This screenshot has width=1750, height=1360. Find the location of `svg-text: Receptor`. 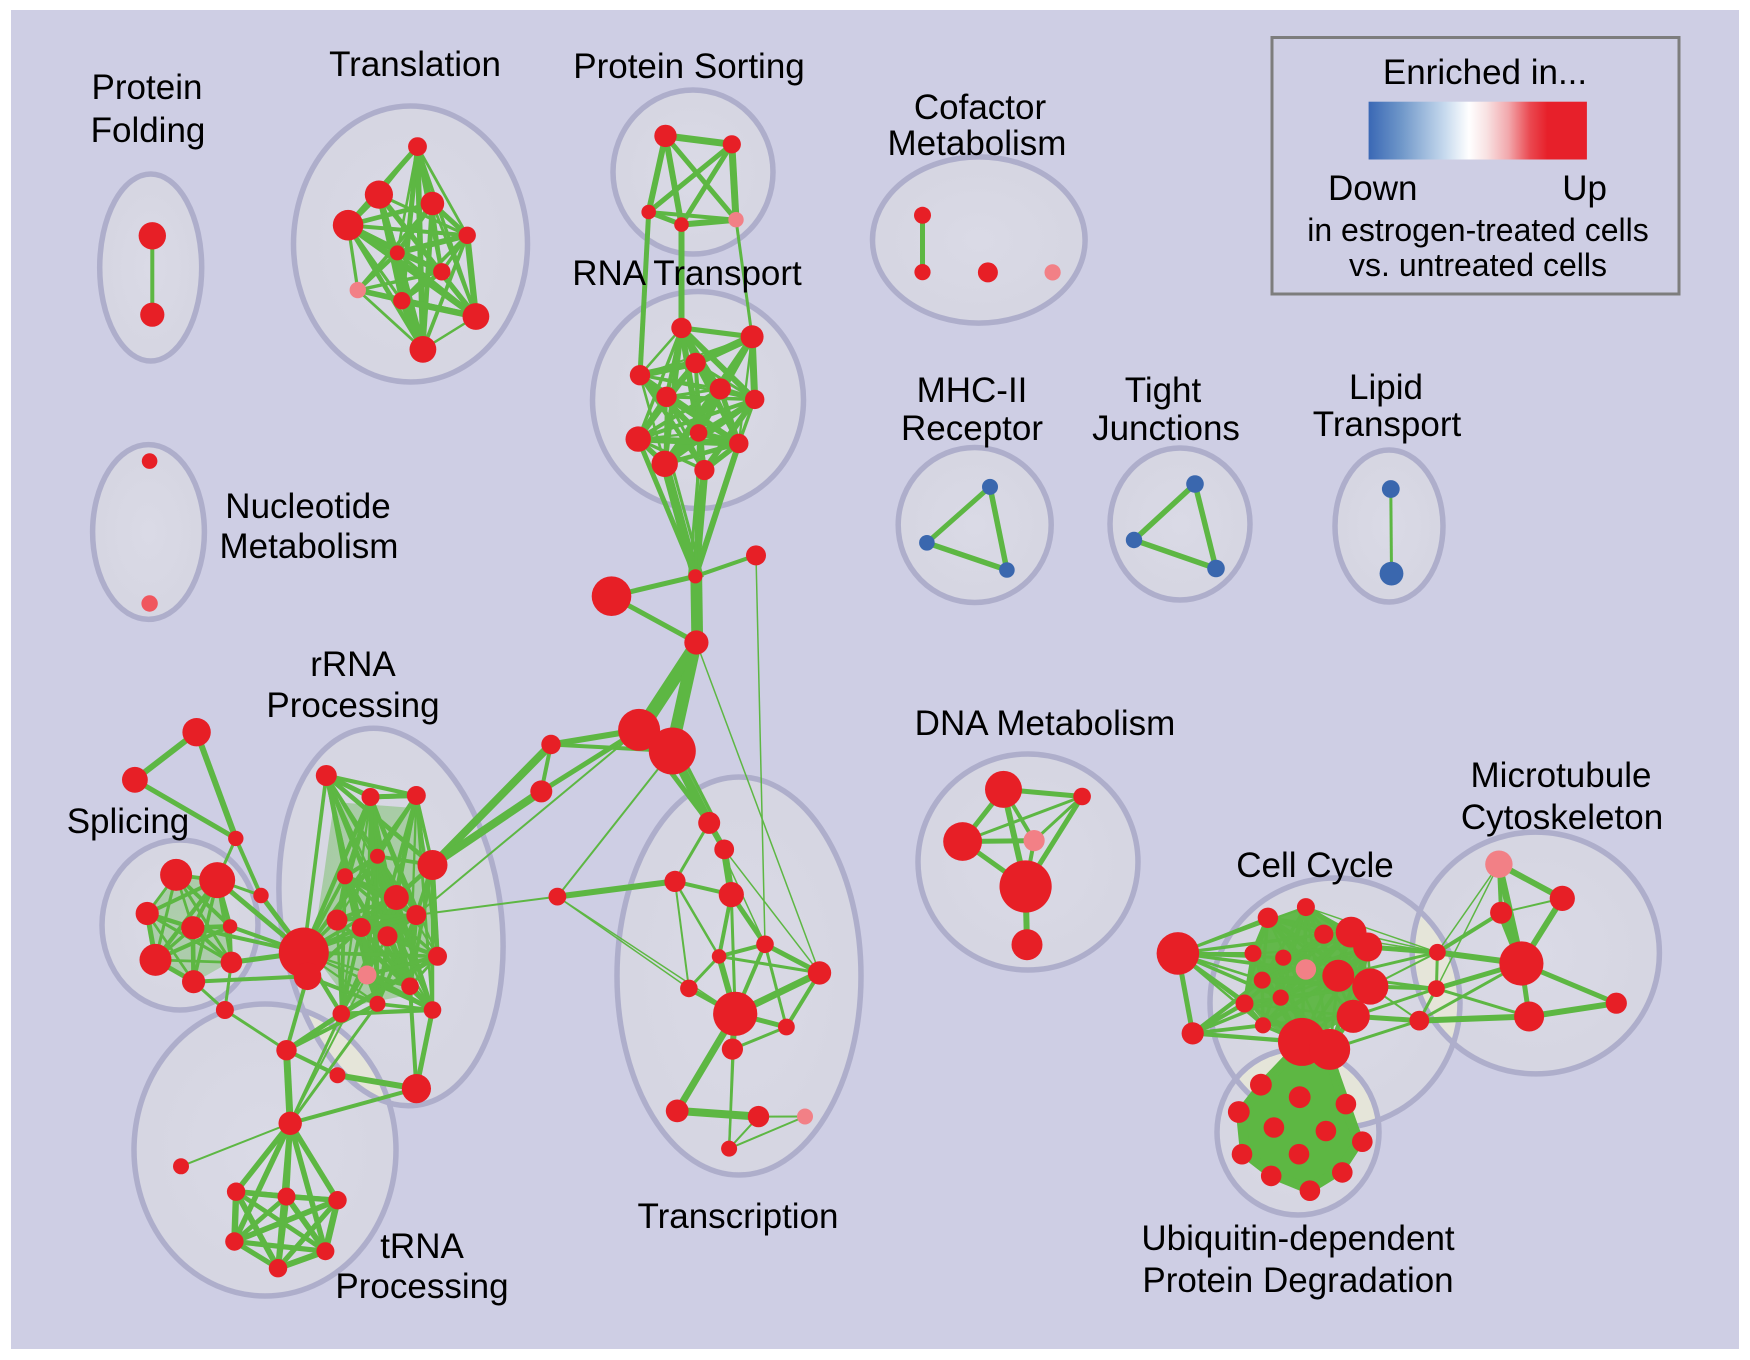

svg-text: Receptor is located at coordinates (972, 428).